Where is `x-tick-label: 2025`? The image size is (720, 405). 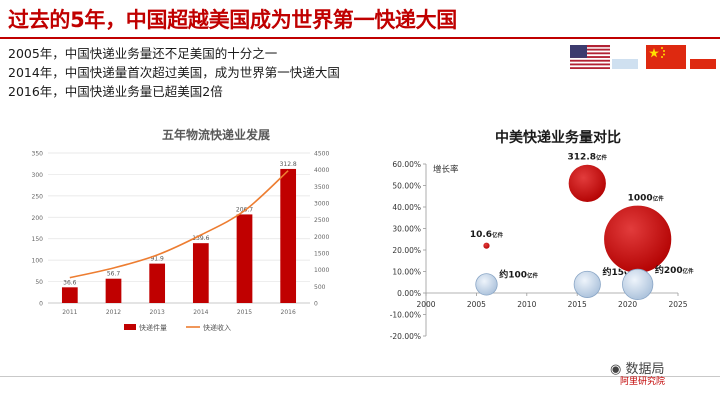
x-tick-label: 2025 is located at coordinates (677, 304).